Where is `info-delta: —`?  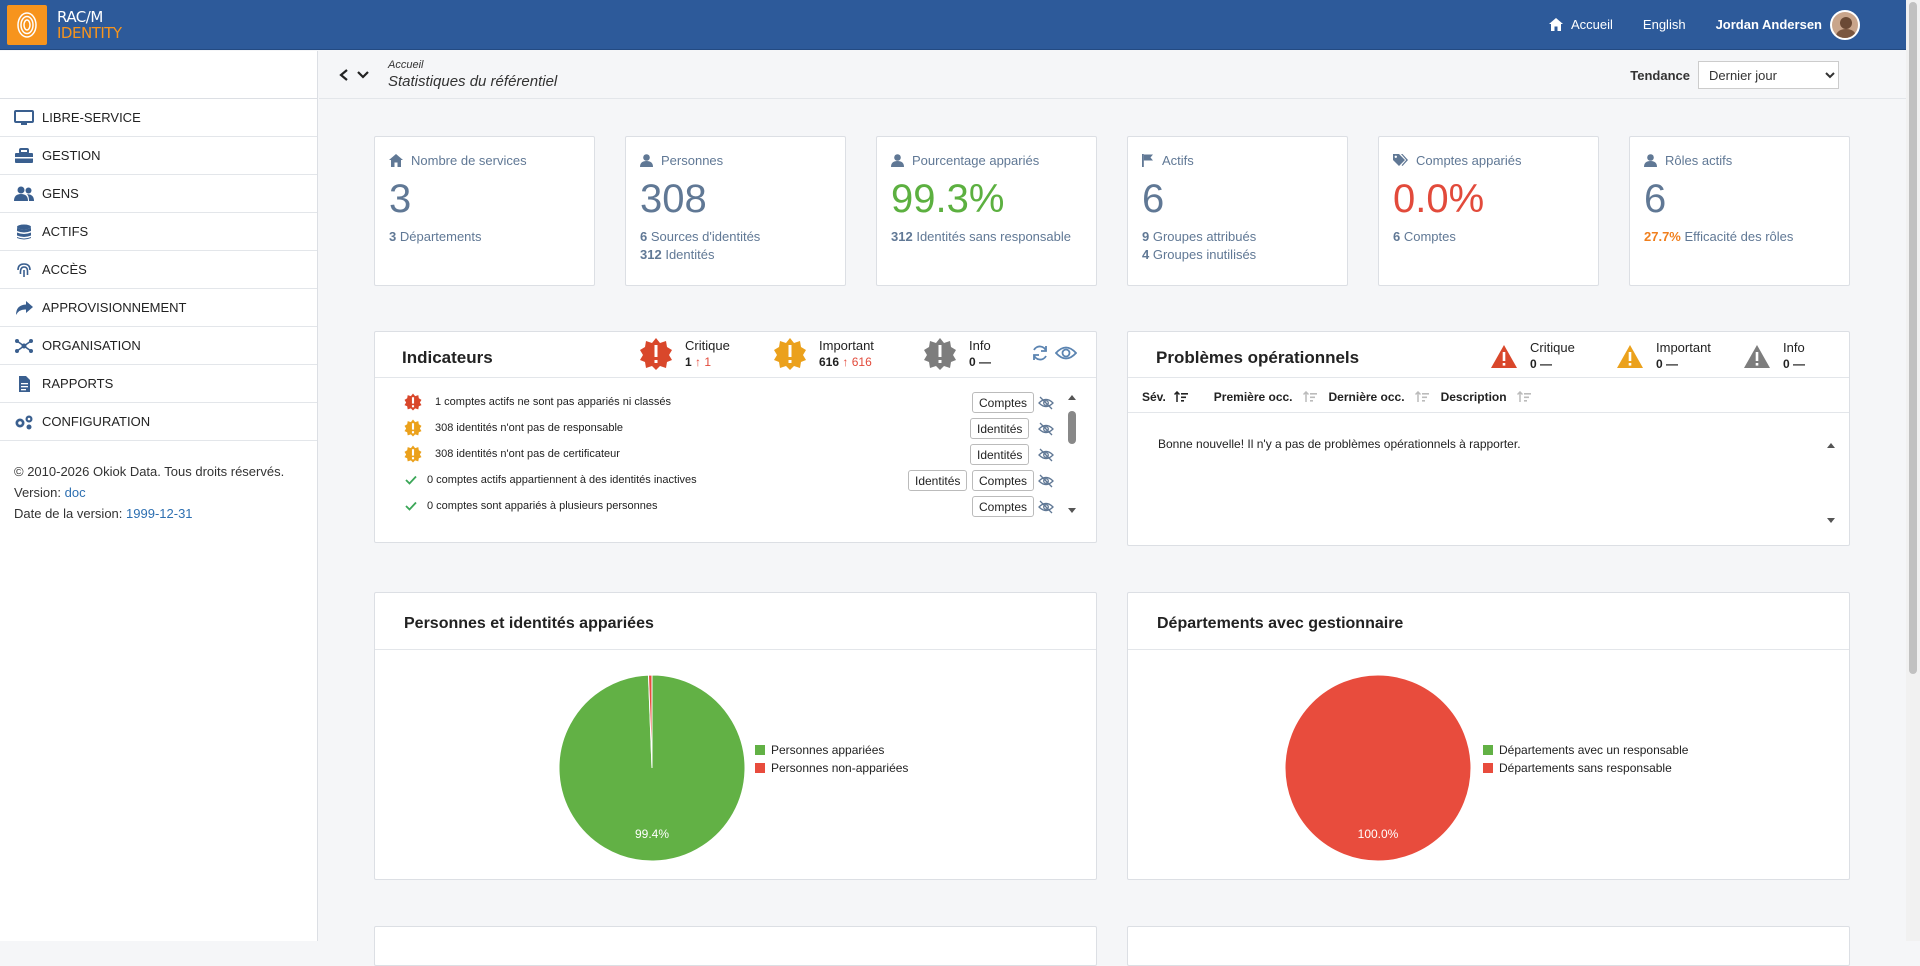
info-delta: — is located at coordinates (1799, 364).